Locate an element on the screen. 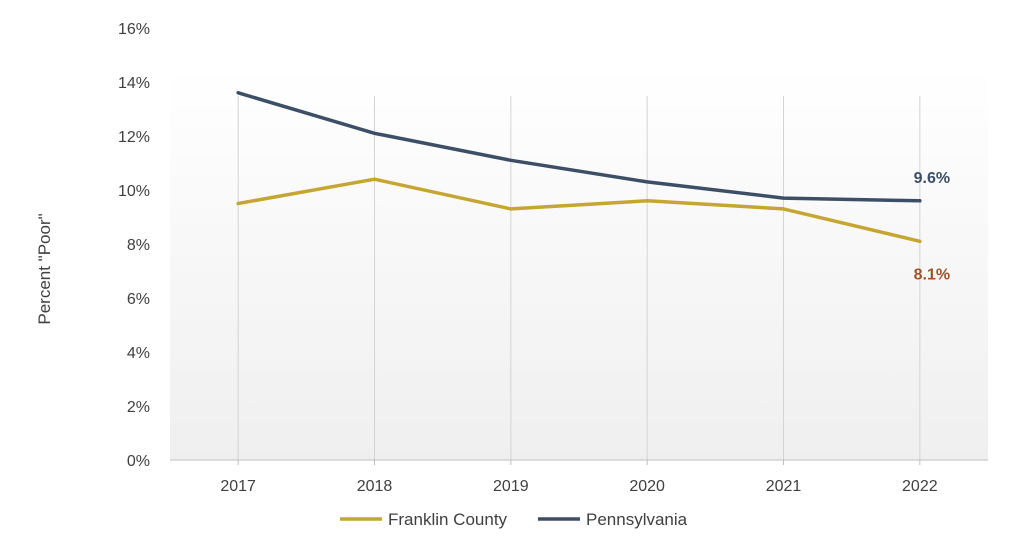  y-tick-label: 2% is located at coordinates (138, 407).